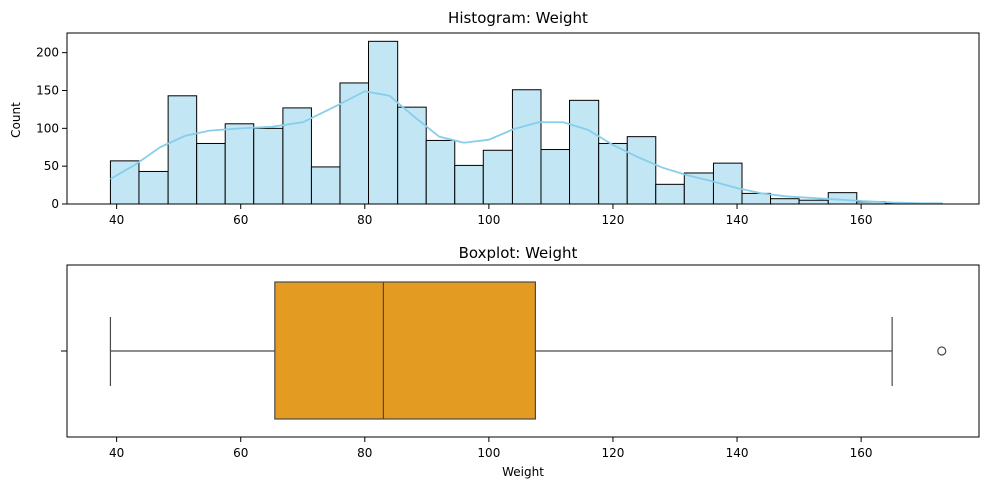  Describe the element at coordinates (55, 204) in the screenshot. I see `y-tick-label: 0` at that location.